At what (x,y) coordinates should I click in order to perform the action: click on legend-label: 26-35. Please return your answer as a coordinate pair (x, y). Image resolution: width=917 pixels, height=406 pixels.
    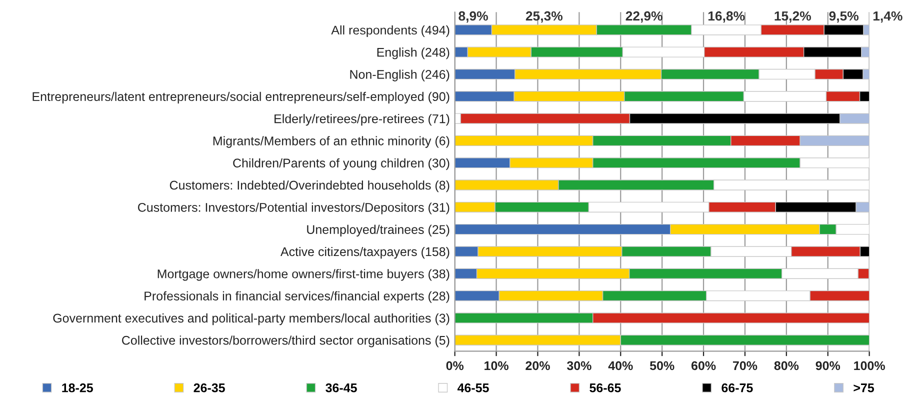
    Looking at the image, I should click on (209, 387).